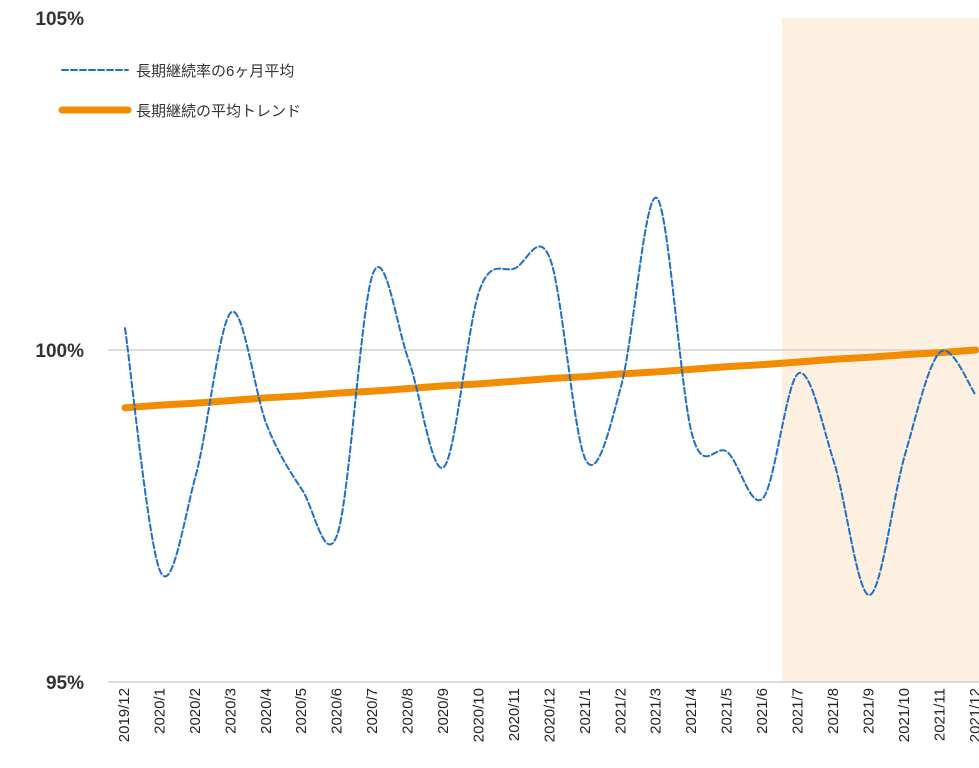 This screenshot has width=979, height=768. What do you see at coordinates (833, 711) in the screenshot?
I see `x-tick-label: 2021/8` at bounding box center [833, 711].